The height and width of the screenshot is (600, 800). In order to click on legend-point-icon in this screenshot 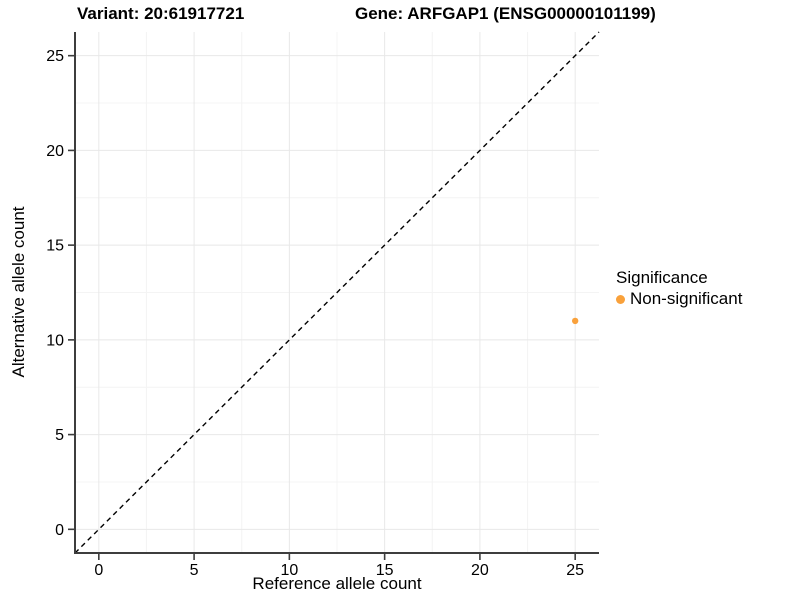, I will do `click(620, 299)`.